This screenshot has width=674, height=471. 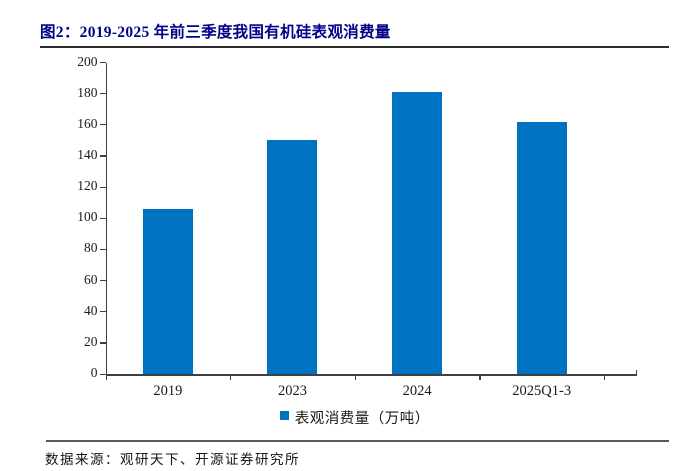 I want to click on x-axis-end-tick, so click(x=637, y=372).